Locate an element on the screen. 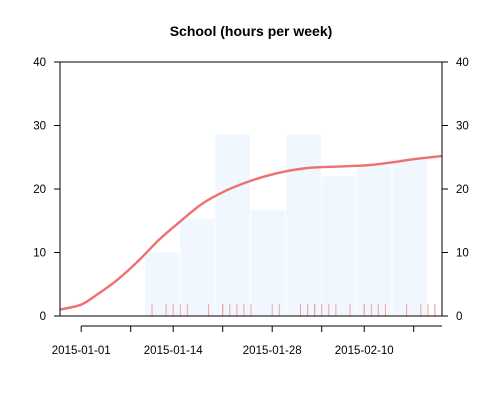 This screenshot has height=400, width=481. chart-title: School (hours per week) is located at coordinates (251, 31).